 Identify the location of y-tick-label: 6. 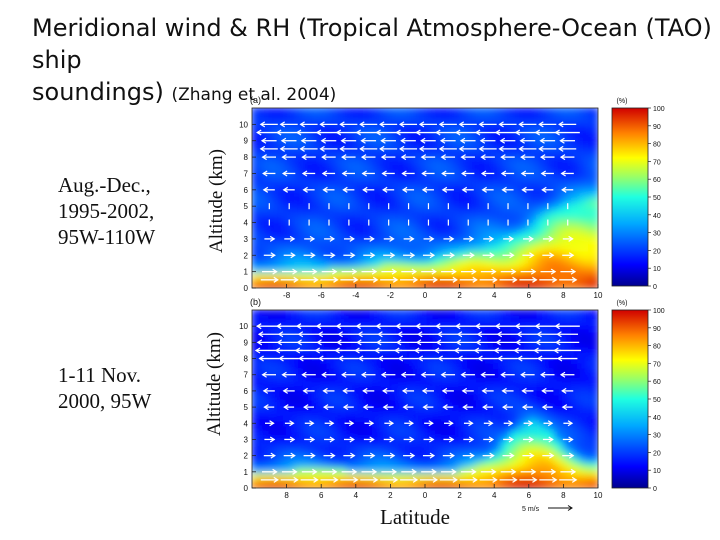
(246, 391).